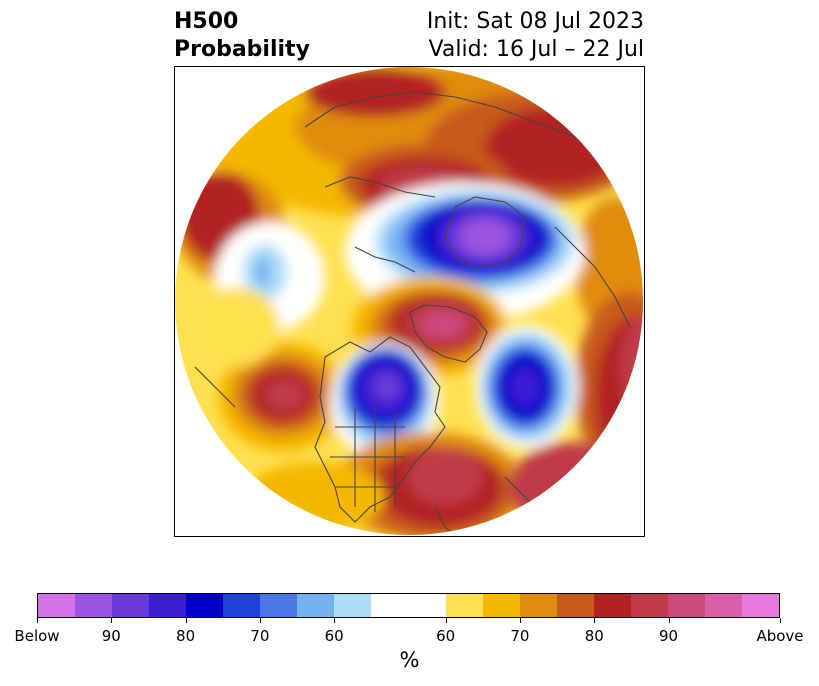 The width and height of the screenshot is (819, 686). I want to click on colorbar, so click(408, 605).